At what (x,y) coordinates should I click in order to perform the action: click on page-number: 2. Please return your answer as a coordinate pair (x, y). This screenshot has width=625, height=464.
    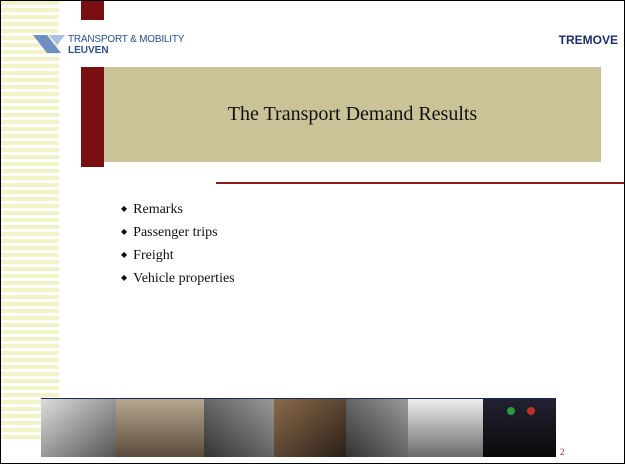
    Looking at the image, I should click on (562, 452).